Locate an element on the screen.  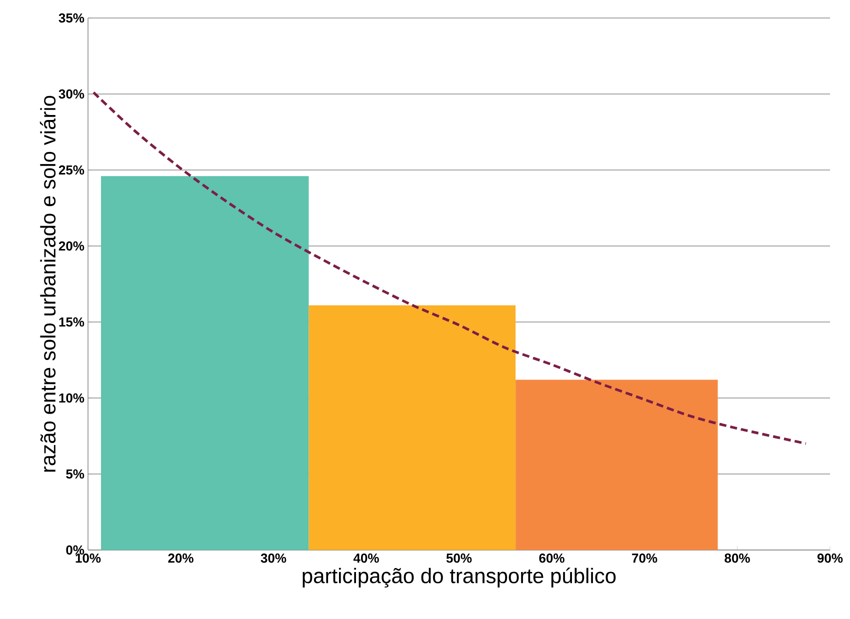
y-tick-label: 0% is located at coordinates (75, 550).